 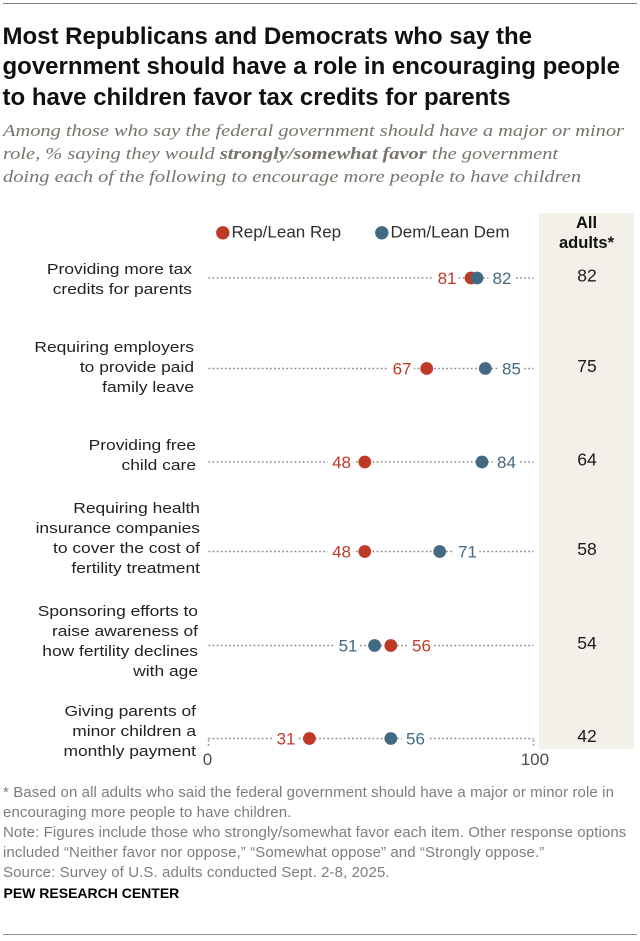 What do you see at coordinates (506, 462) in the screenshot?
I see `svg-text: 84` at bounding box center [506, 462].